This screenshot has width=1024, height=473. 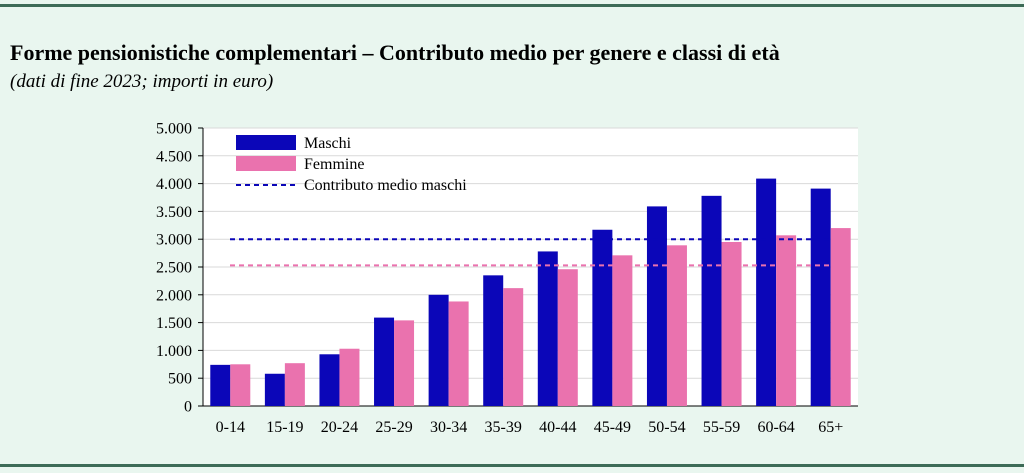 What do you see at coordinates (830, 427) in the screenshot?
I see `x-tick-label: 65+` at bounding box center [830, 427].